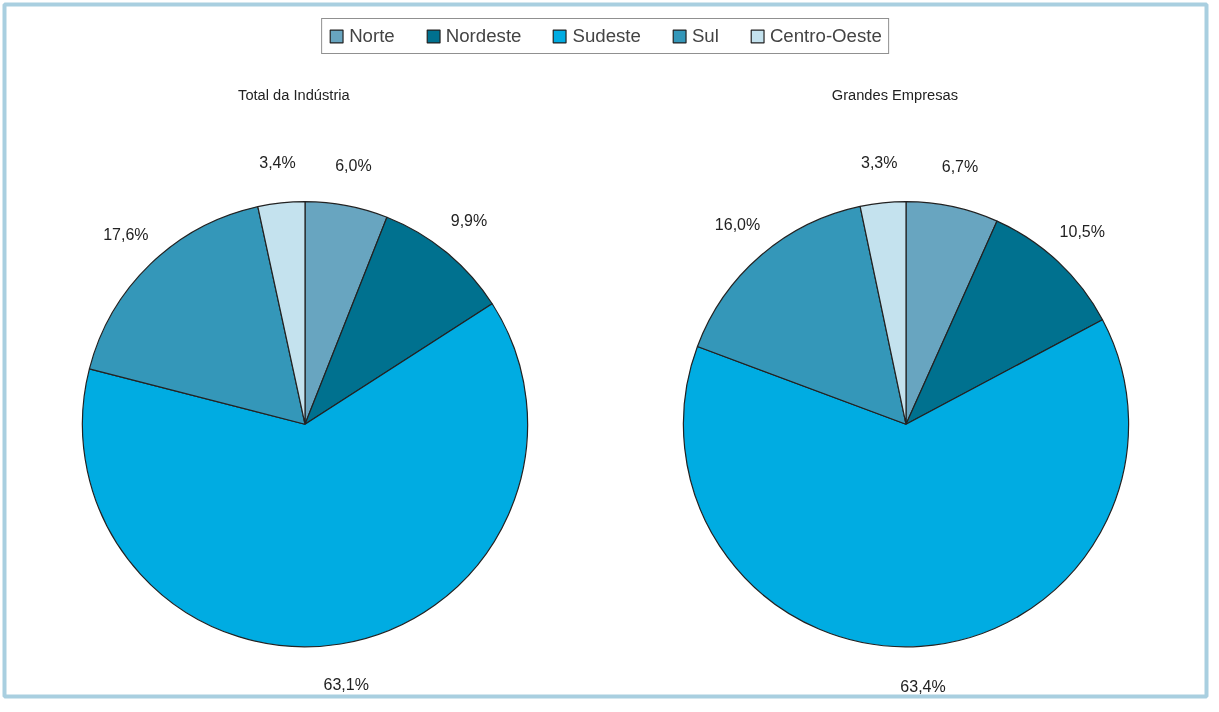  What do you see at coordinates (705, 36) in the screenshot?
I see `legend-label: Sul` at bounding box center [705, 36].